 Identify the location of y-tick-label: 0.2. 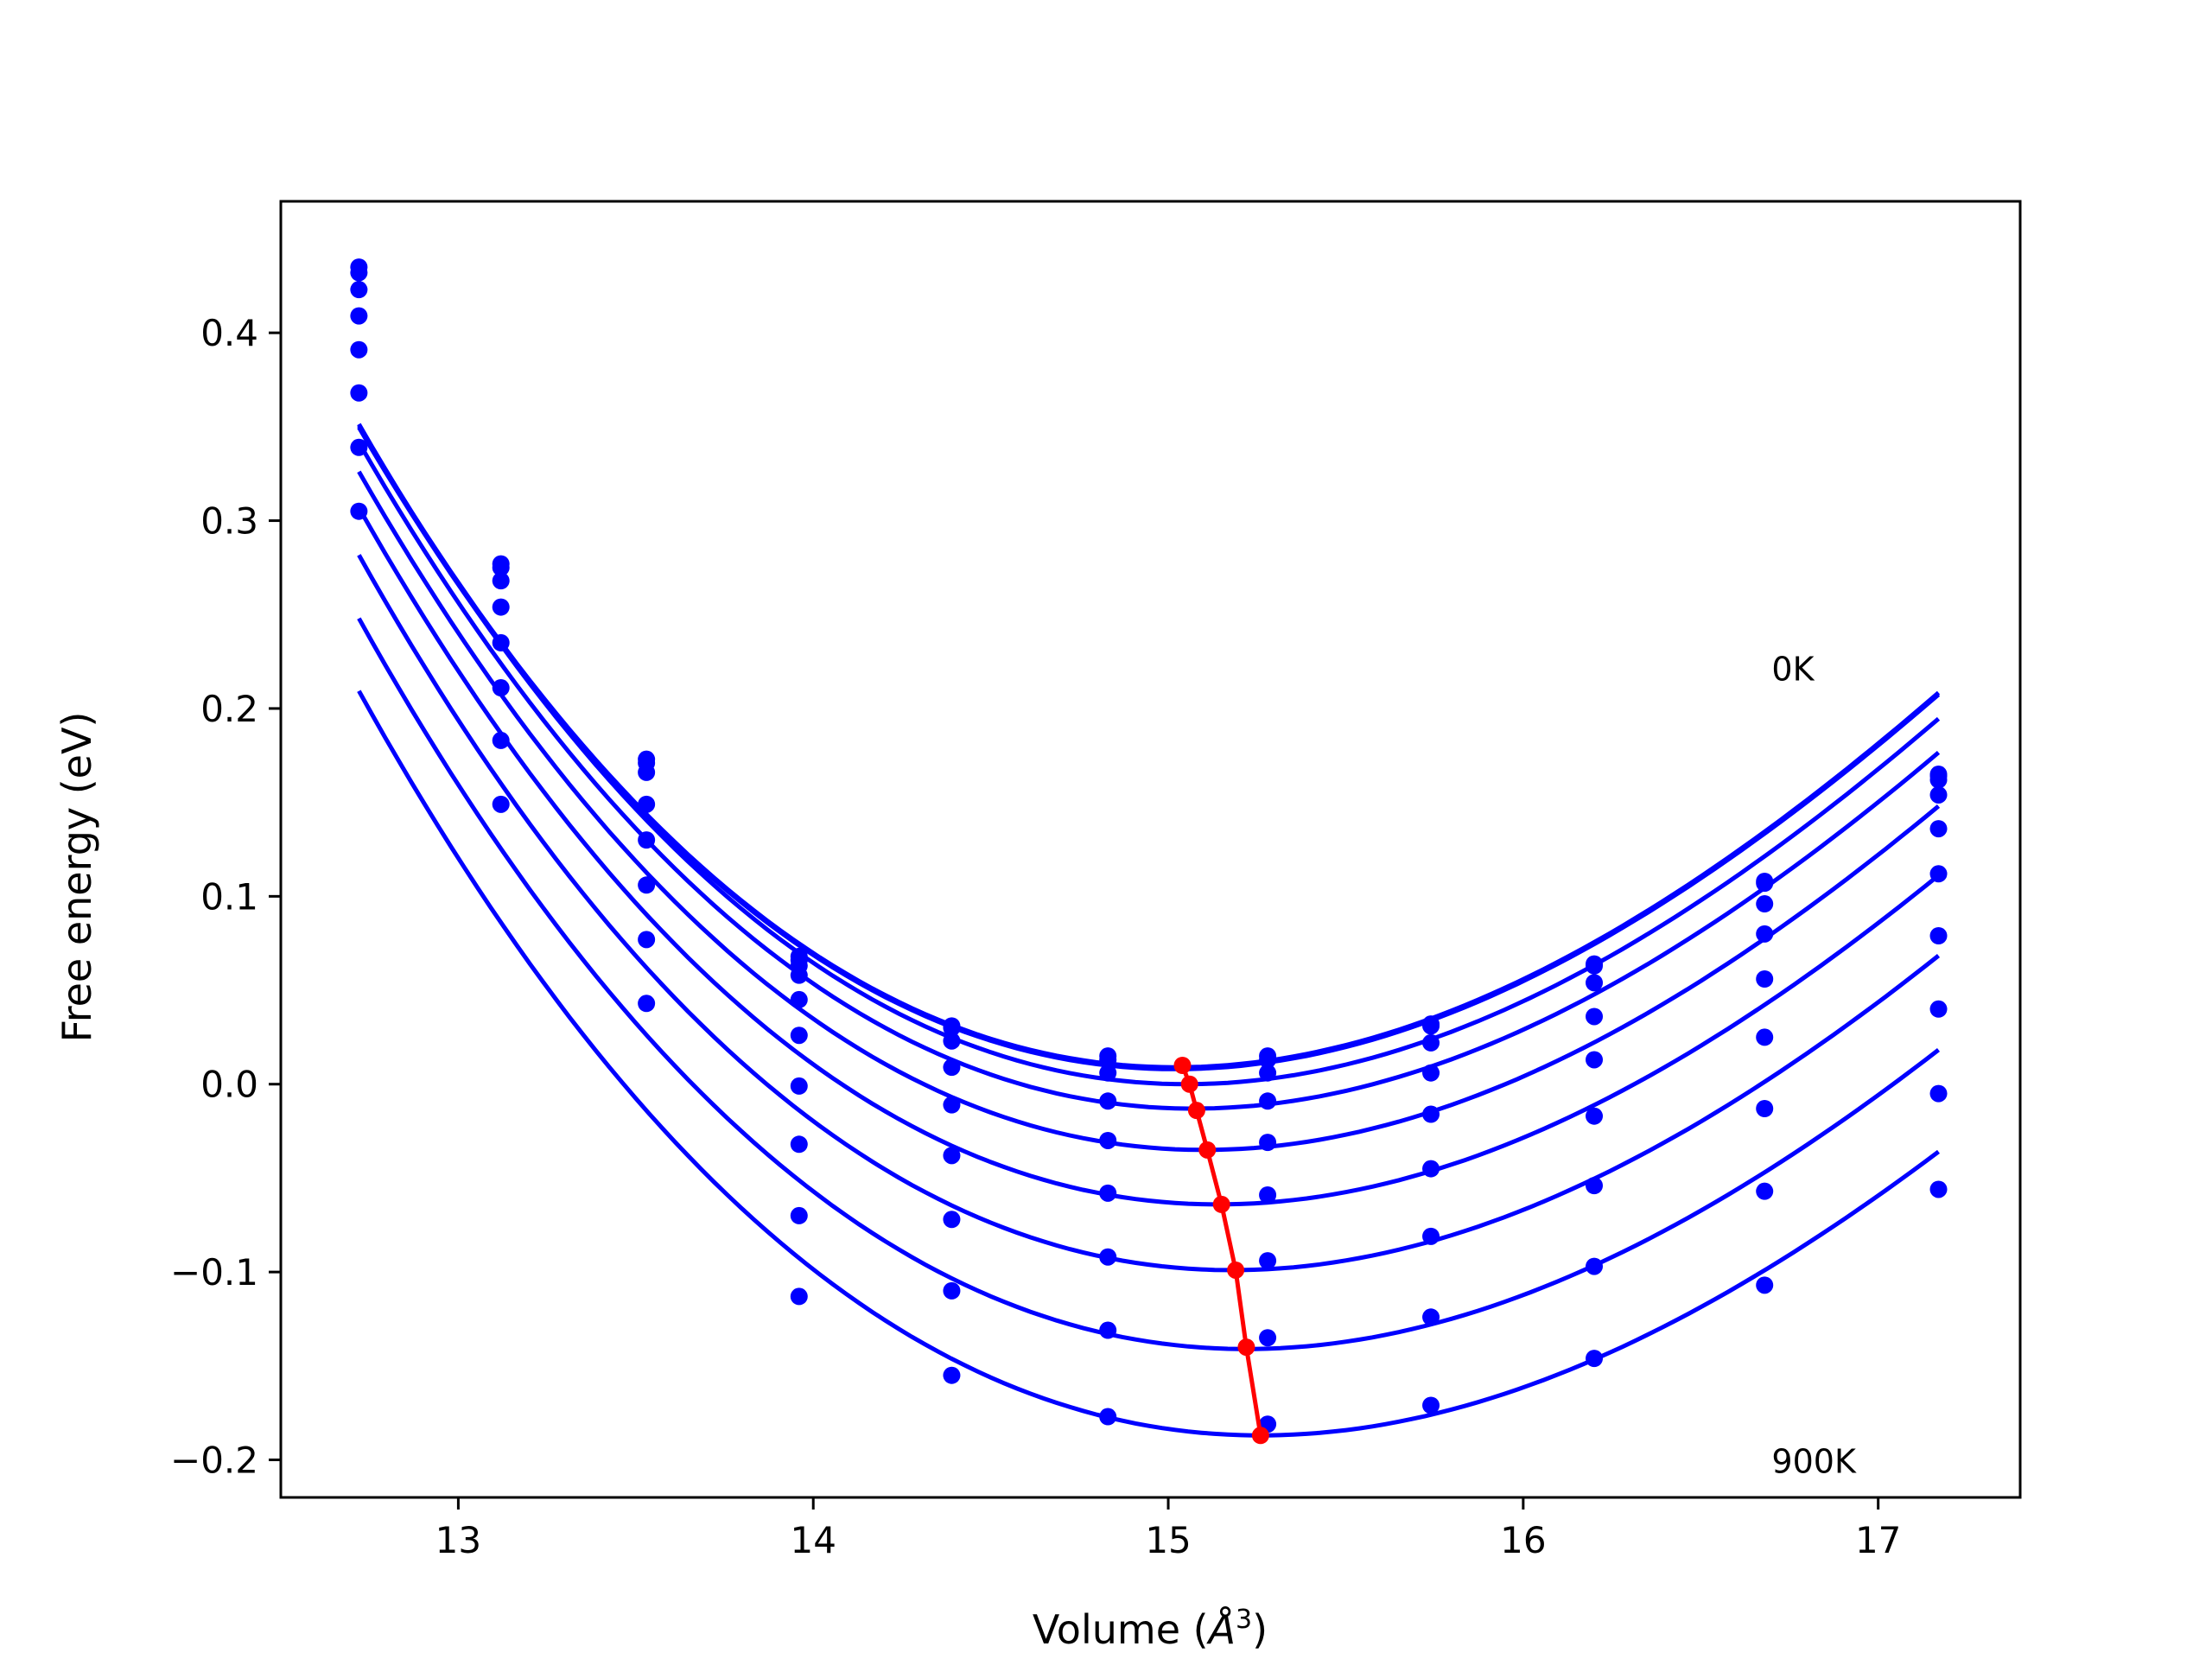
(229, 709).